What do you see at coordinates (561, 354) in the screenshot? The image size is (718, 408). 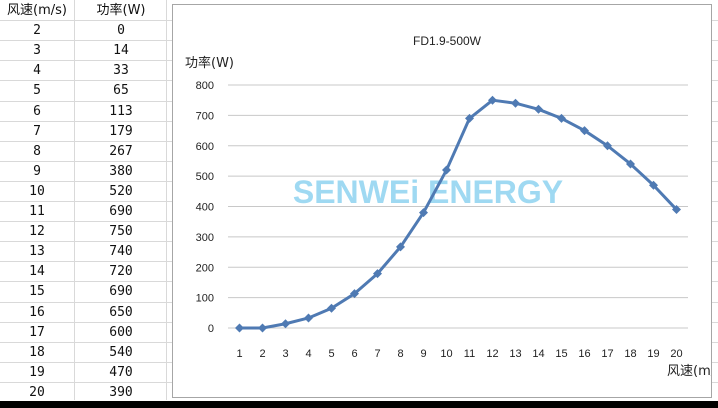 I see `x-tick-label: 15` at bounding box center [561, 354].